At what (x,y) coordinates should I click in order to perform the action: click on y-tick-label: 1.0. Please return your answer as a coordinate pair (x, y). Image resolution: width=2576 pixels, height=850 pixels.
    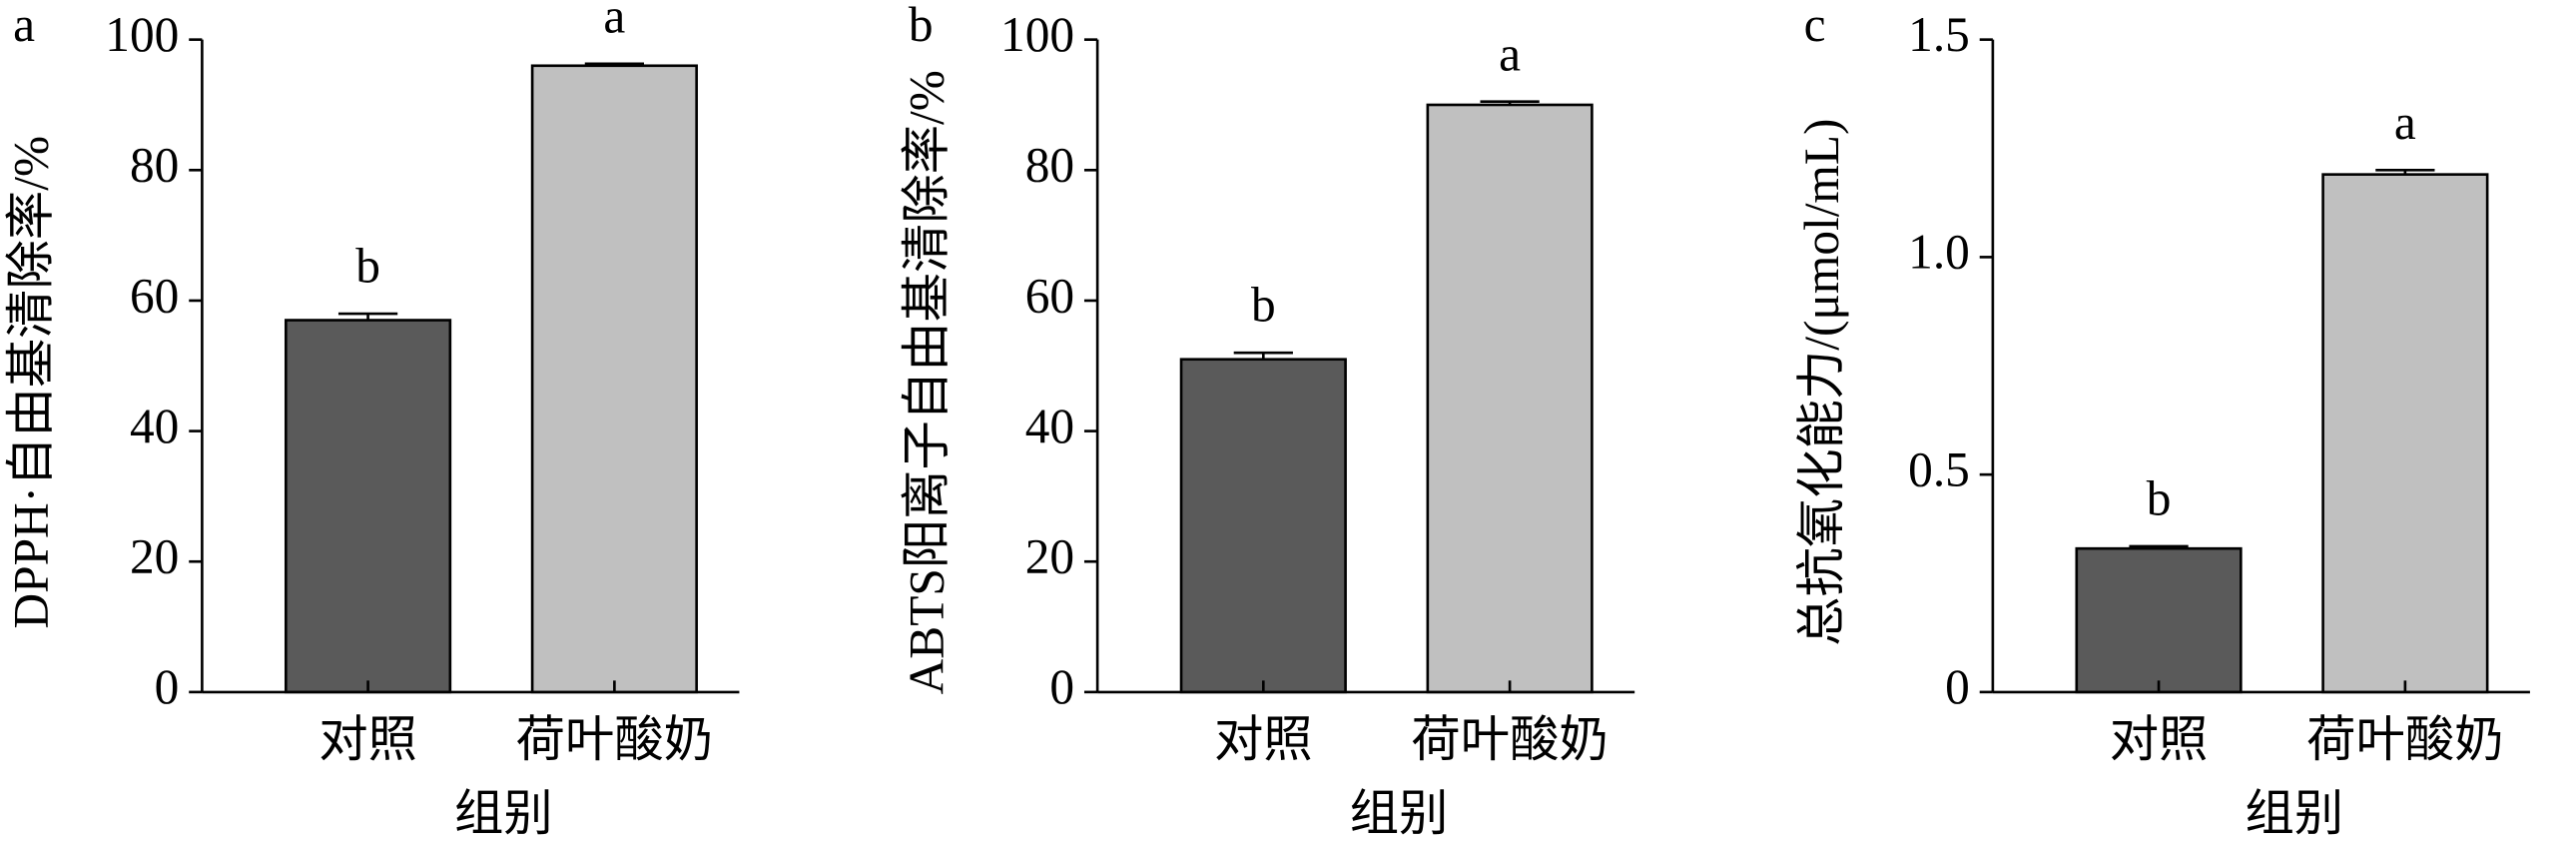
    Looking at the image, I should click on (1939, 253).